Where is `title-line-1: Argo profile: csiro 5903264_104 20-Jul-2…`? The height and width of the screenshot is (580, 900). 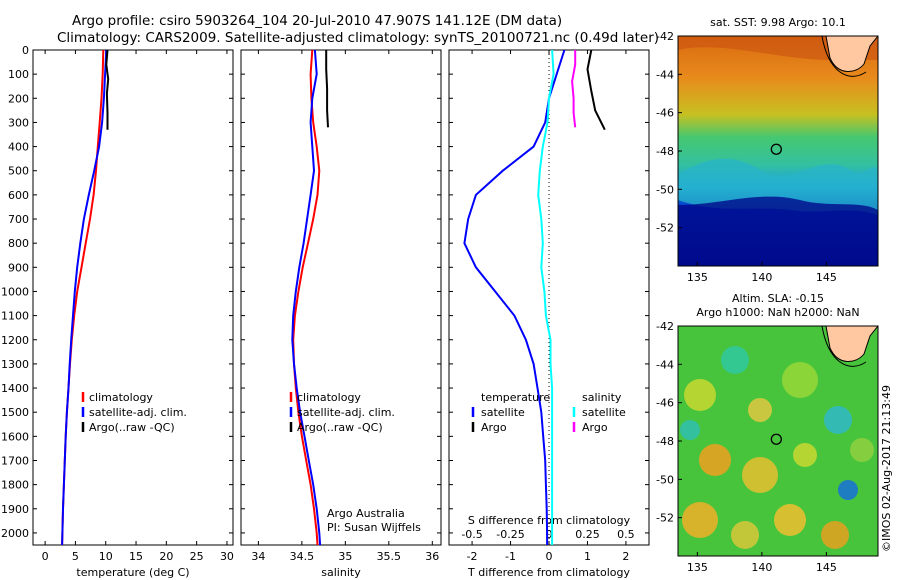
title-line-1: Argo profile: csiro 5903264_104 20-Jul-2… is located at coordinates (317, 21).